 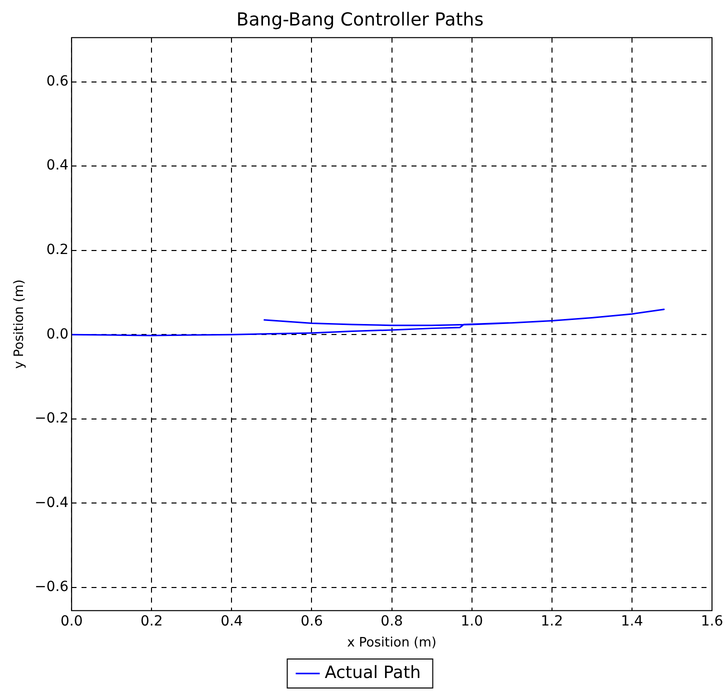 What do you see at coordinates (57, 81) in the screenshot?
I see `y-tick-label: 0.6` at bounding box center [57, 81].